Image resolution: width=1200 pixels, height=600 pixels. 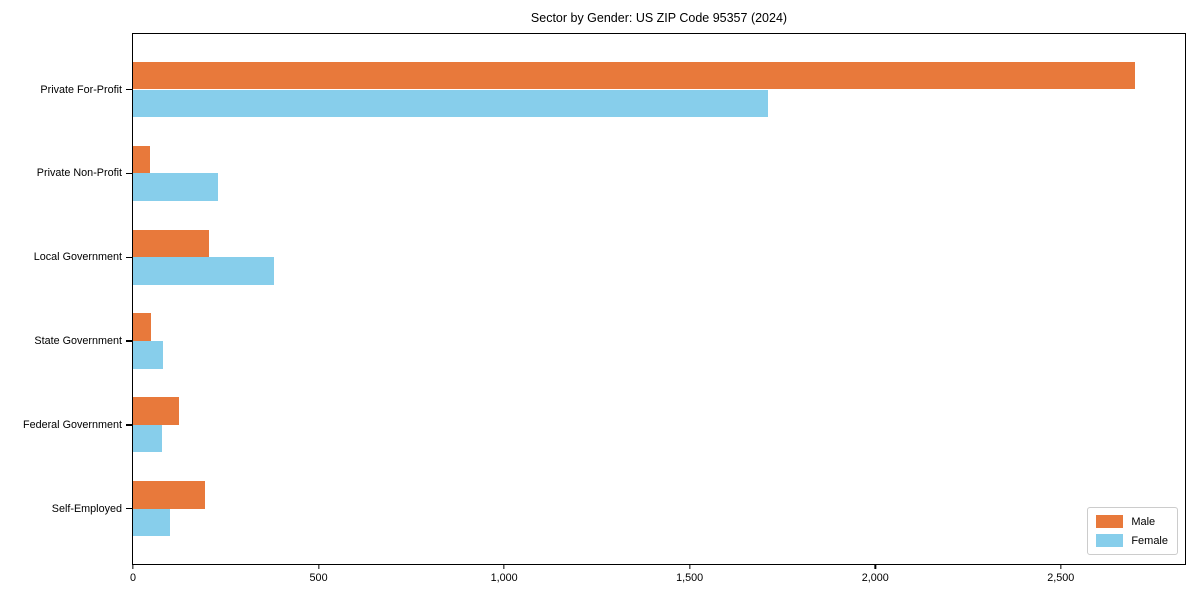 I want to click on legend: Male Female, so click(x=1132, y=531).